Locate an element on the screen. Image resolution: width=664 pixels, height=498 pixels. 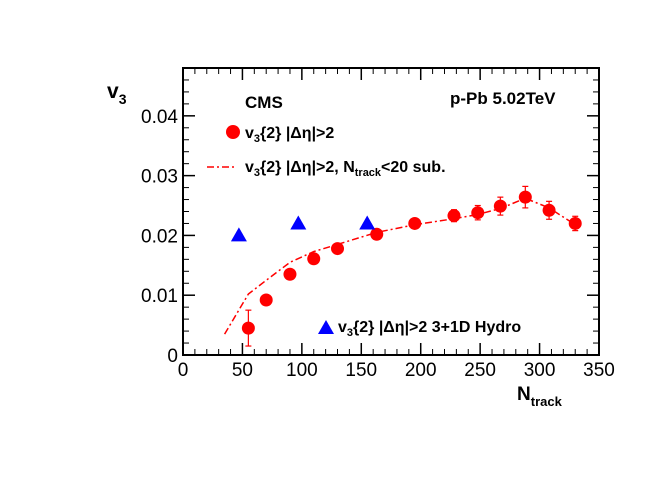
y-tick-label: 0.02 is located at coordinates (159, 236).